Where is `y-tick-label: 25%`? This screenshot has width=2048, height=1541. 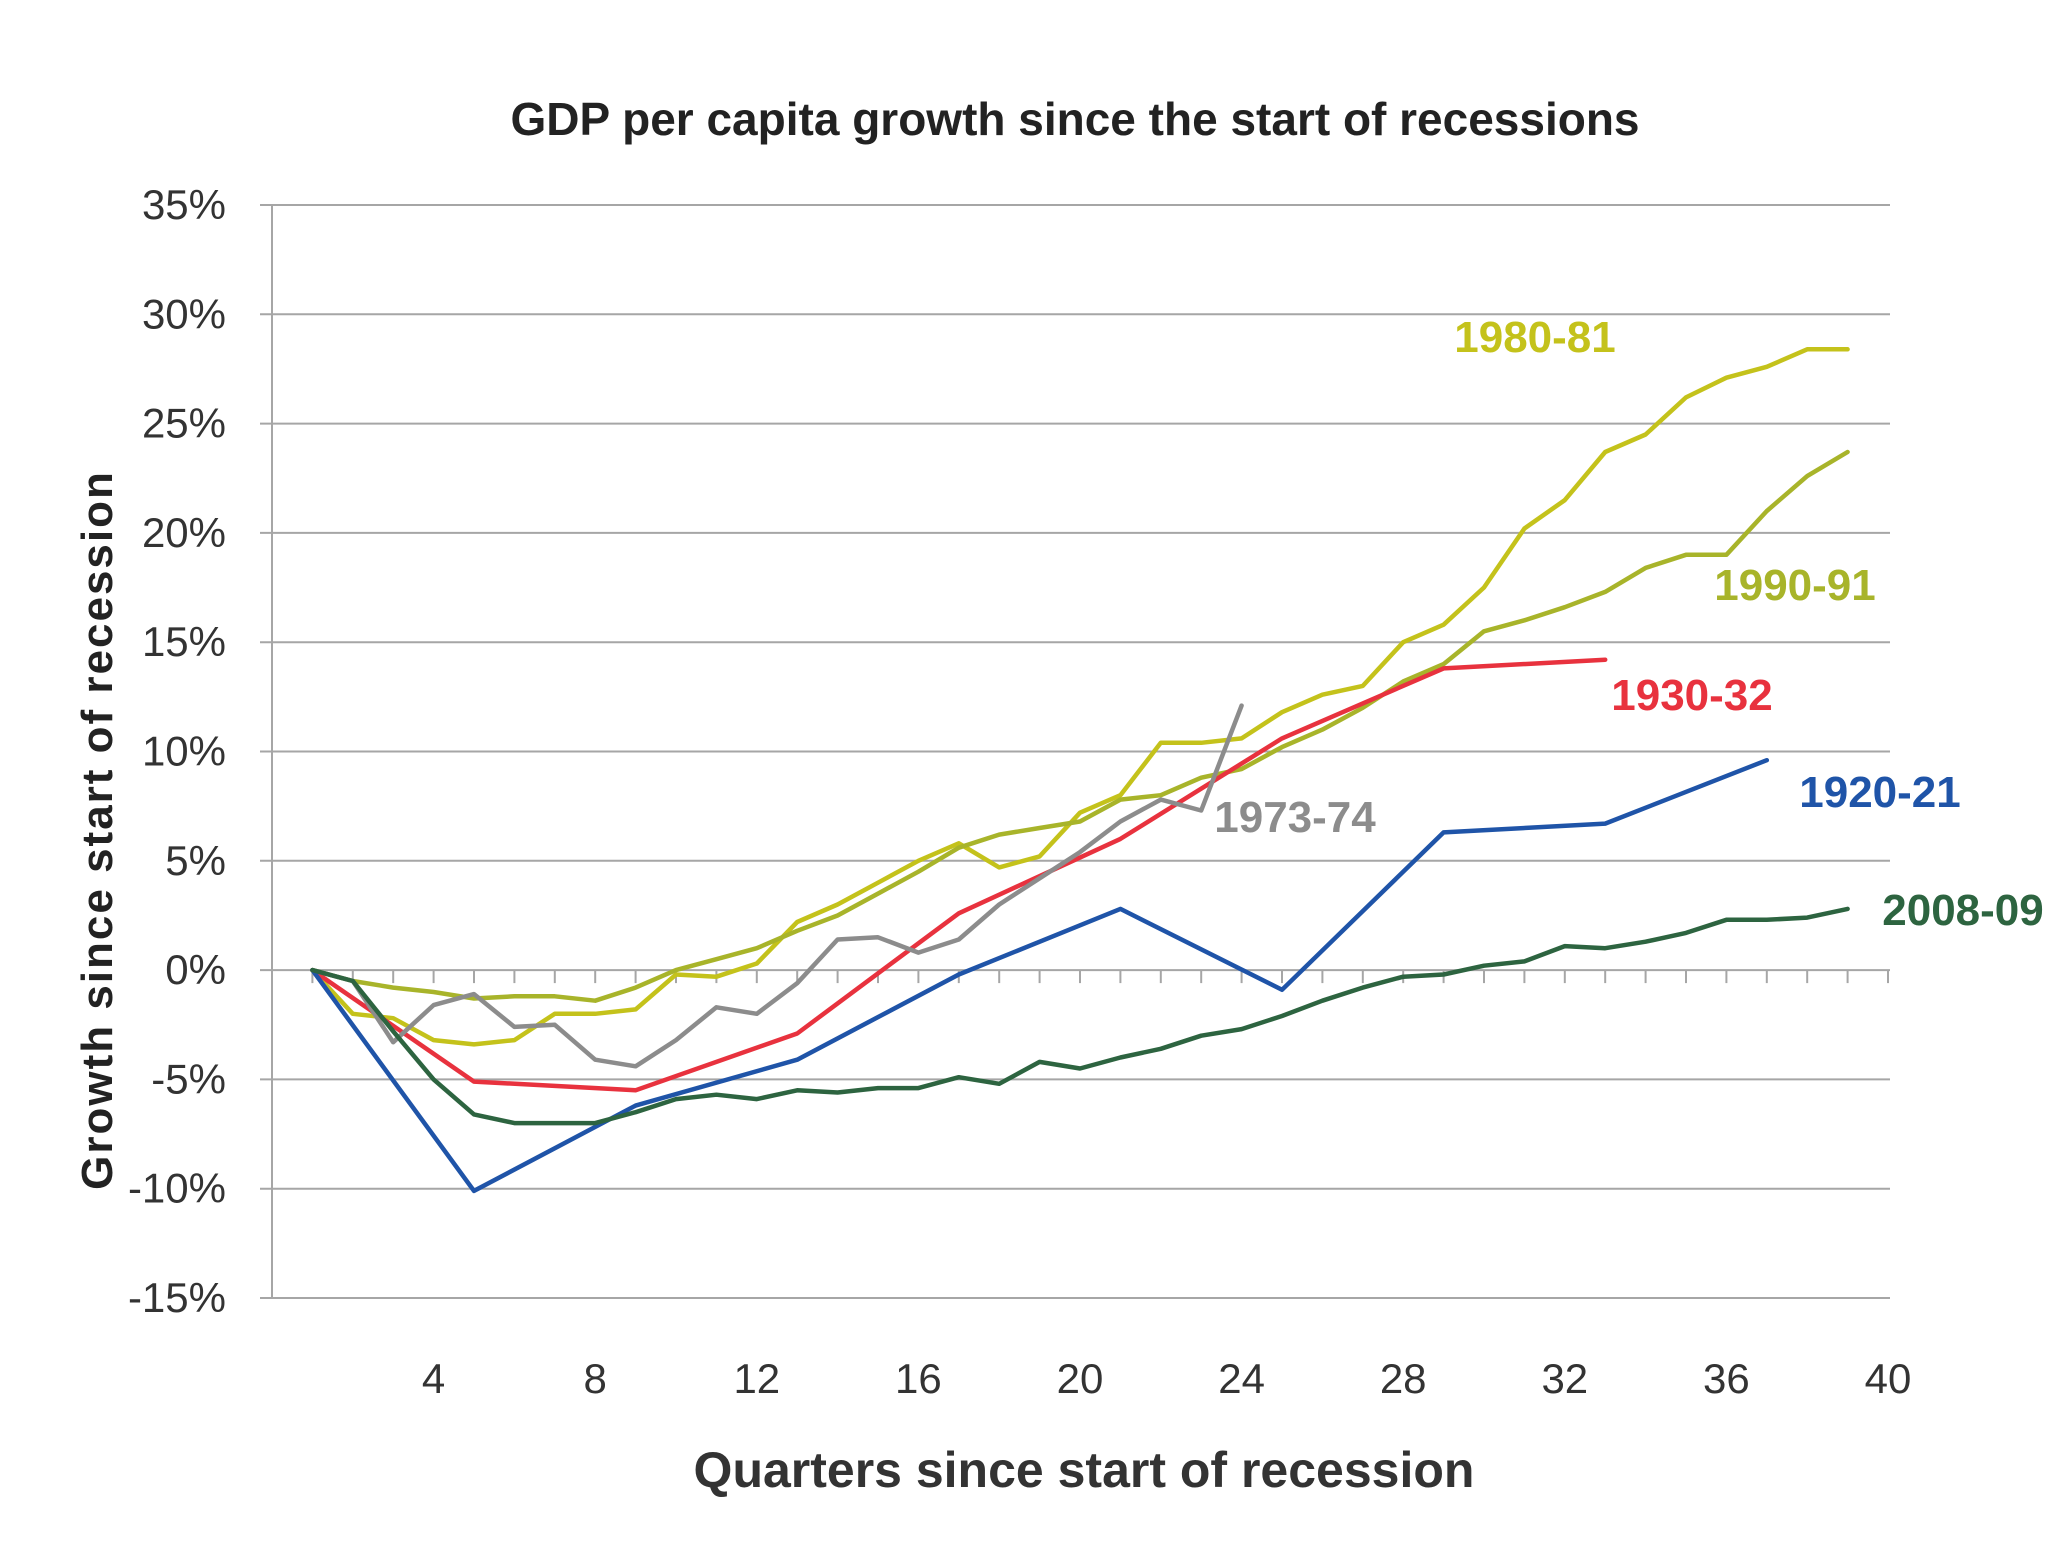 y-tick-label: 25% is located at coordinates (184, 423).